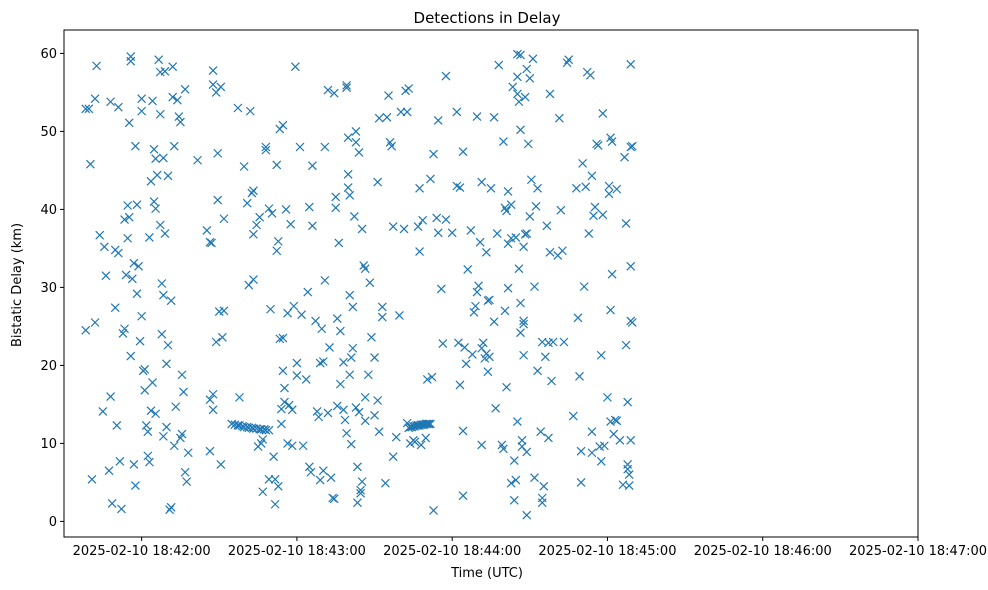 This screenshot has width=988, height=590. What do you see at coordinates (48, 288) in the screenshot?
I see `y-tick-label: 30` at bounding box center [48, 288].